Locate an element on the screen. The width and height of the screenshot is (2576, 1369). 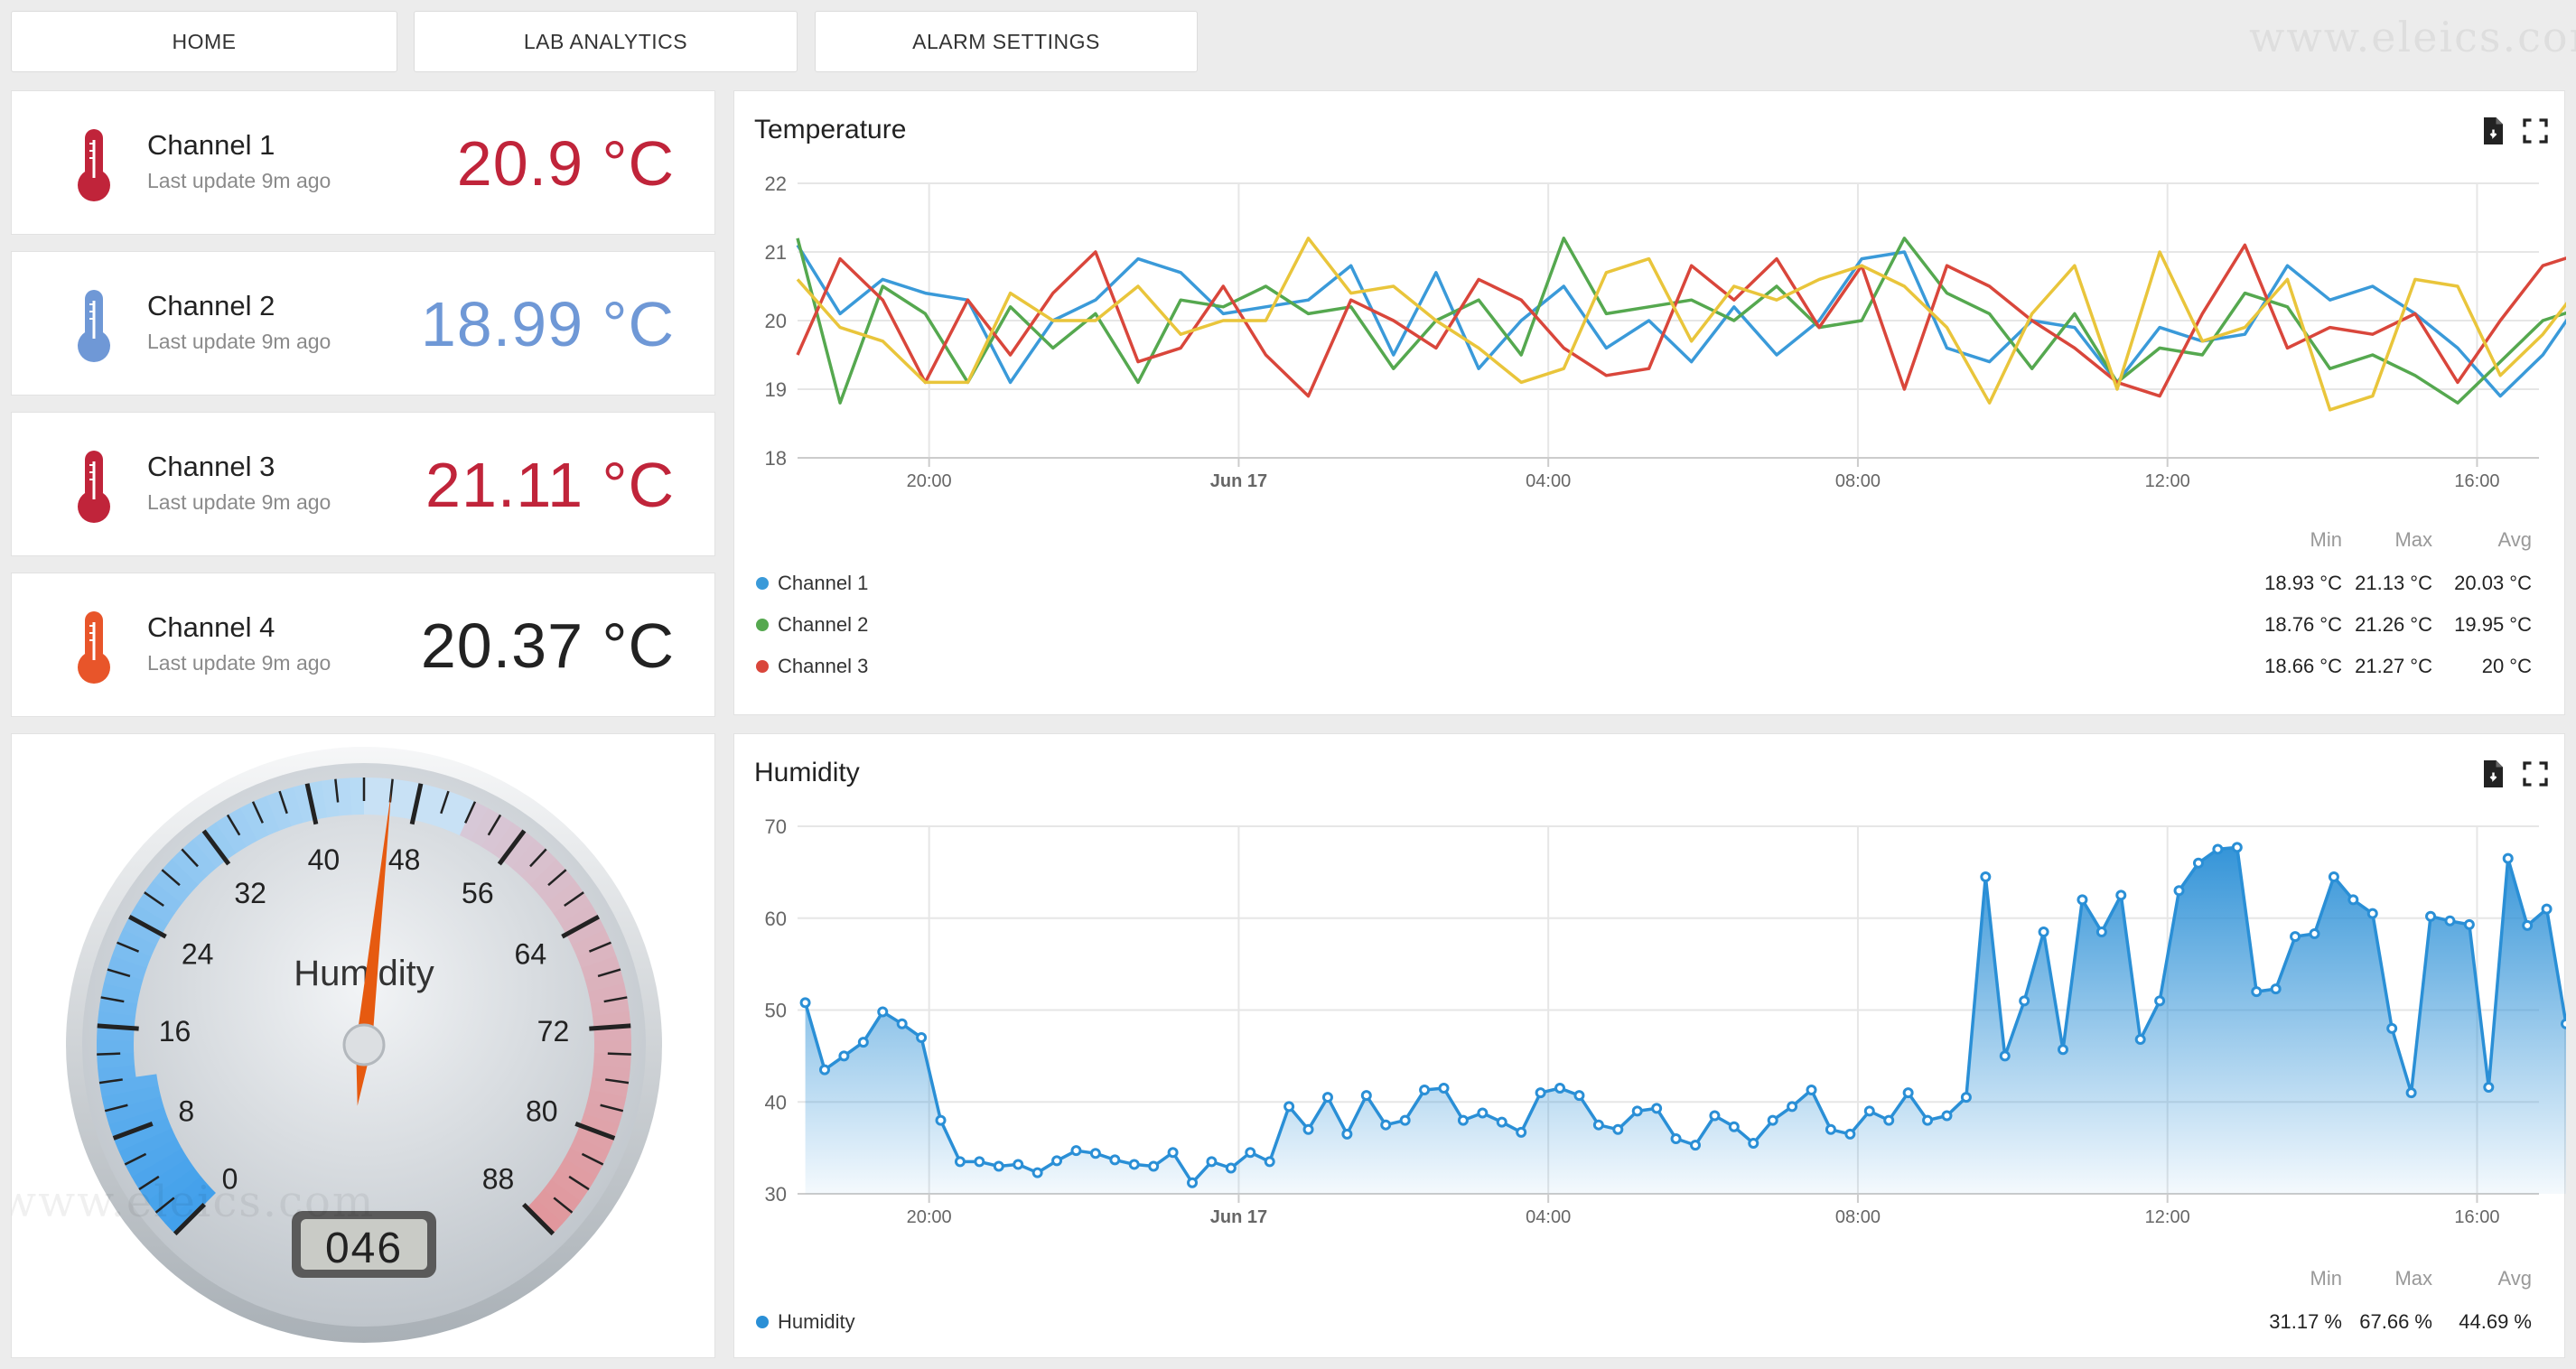
legend-item: Channel 3 is located at coordinates (812, 666).